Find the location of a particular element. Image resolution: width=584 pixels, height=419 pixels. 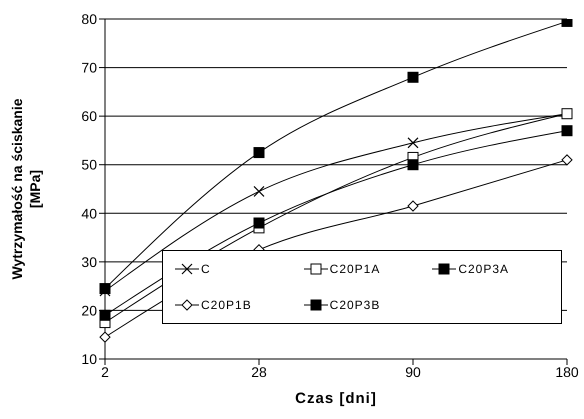

y-tick-label: 10 is located at coordinates (89, 358).